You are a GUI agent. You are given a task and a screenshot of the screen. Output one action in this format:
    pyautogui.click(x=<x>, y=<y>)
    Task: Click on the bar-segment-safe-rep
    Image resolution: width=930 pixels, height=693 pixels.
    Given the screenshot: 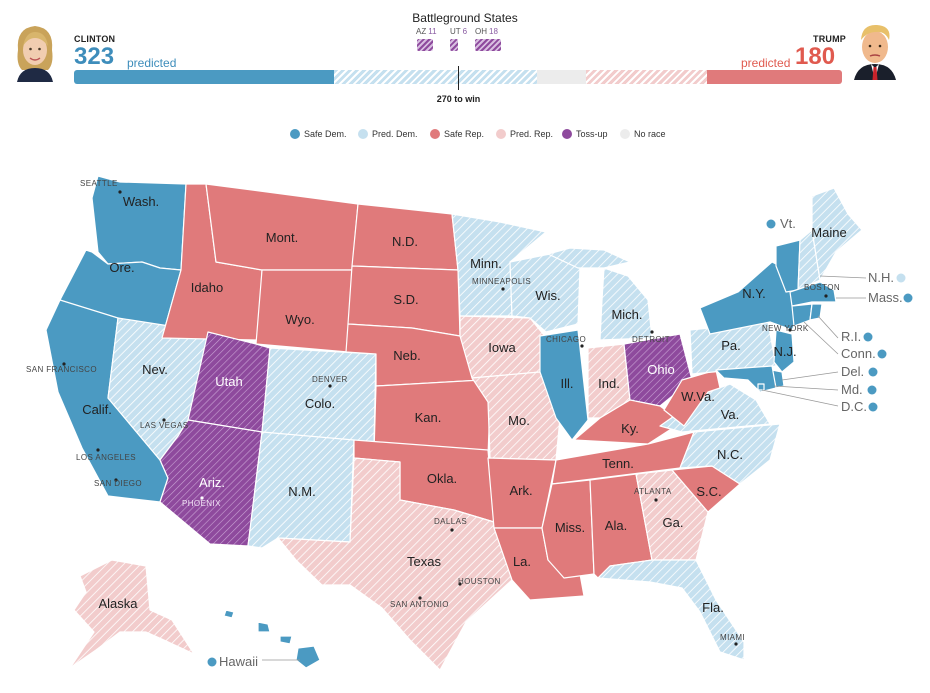 What is the action you would take?
    pyautogui.click(x=774, y=77)
    